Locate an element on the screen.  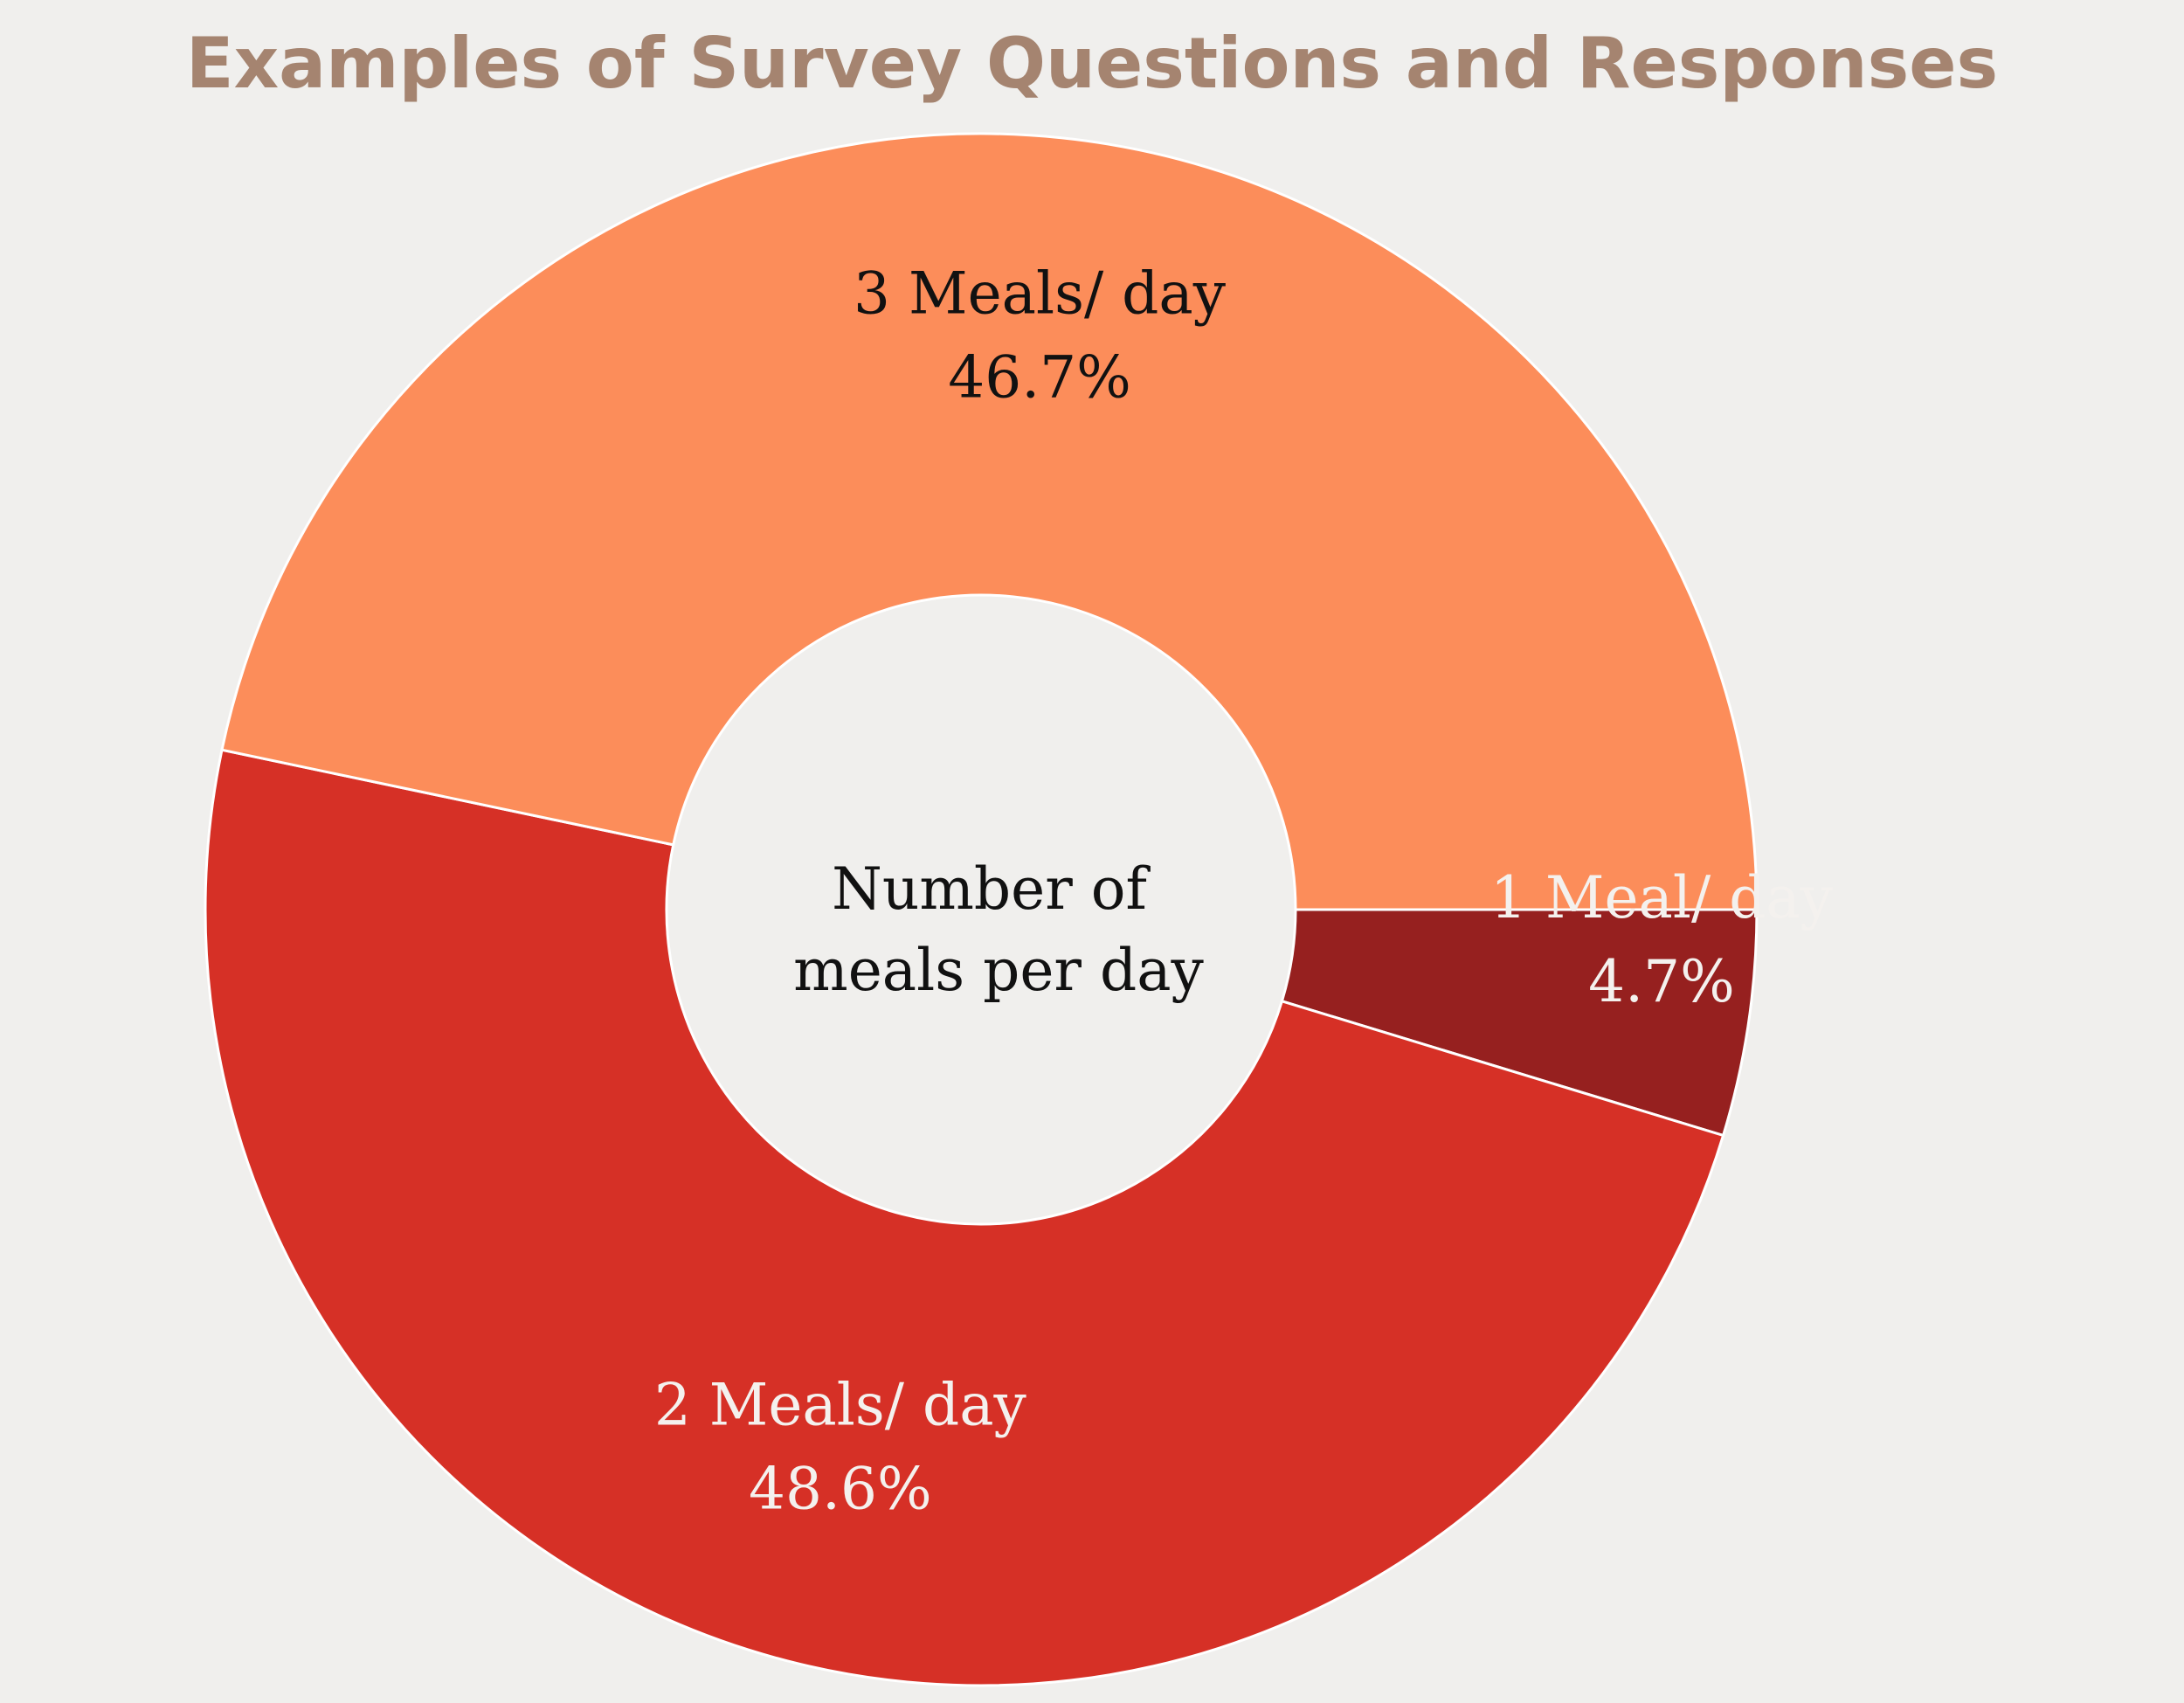
slice-value-1: 4.7% is located at coordinates (1661, 981).